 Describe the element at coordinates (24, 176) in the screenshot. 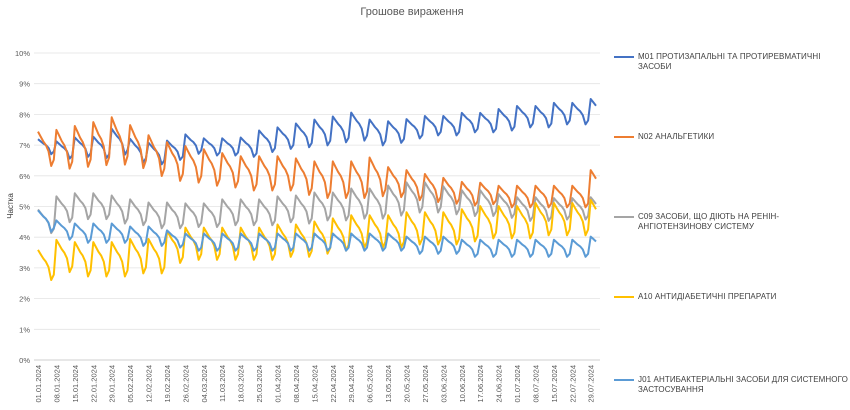

I see `y-tick-label: 6%` at that location.